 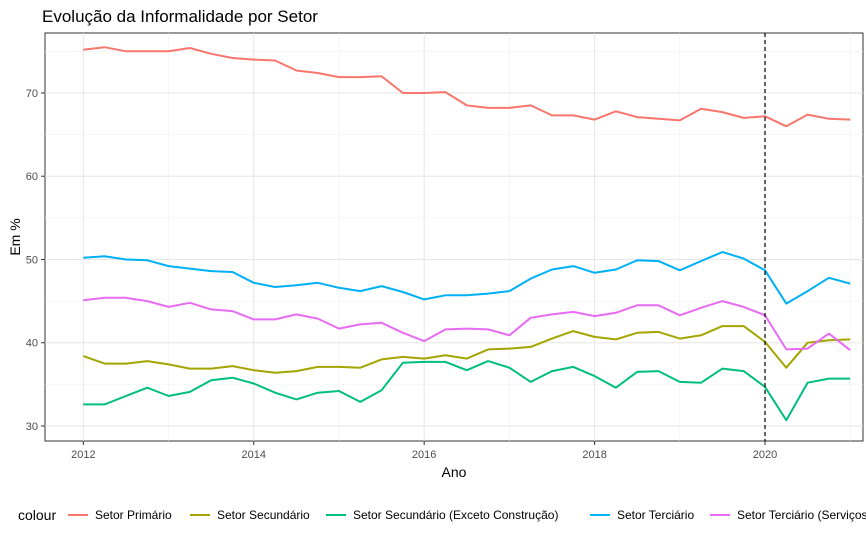 What do you see at coordinates (32, 427) in the screenshot?
I see `y-tick-label: 30` at bounding box center [32, 427].